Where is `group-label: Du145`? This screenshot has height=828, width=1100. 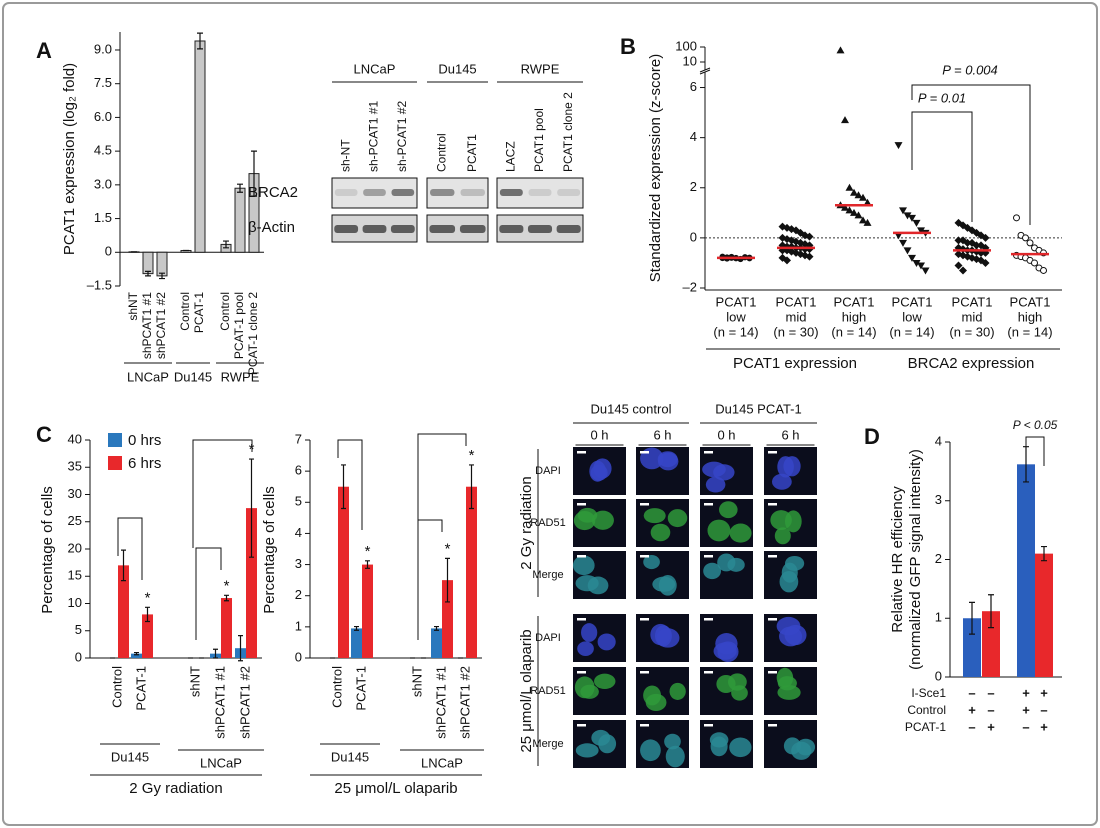
group-label: Du145 is located at coordinates (193, 376).